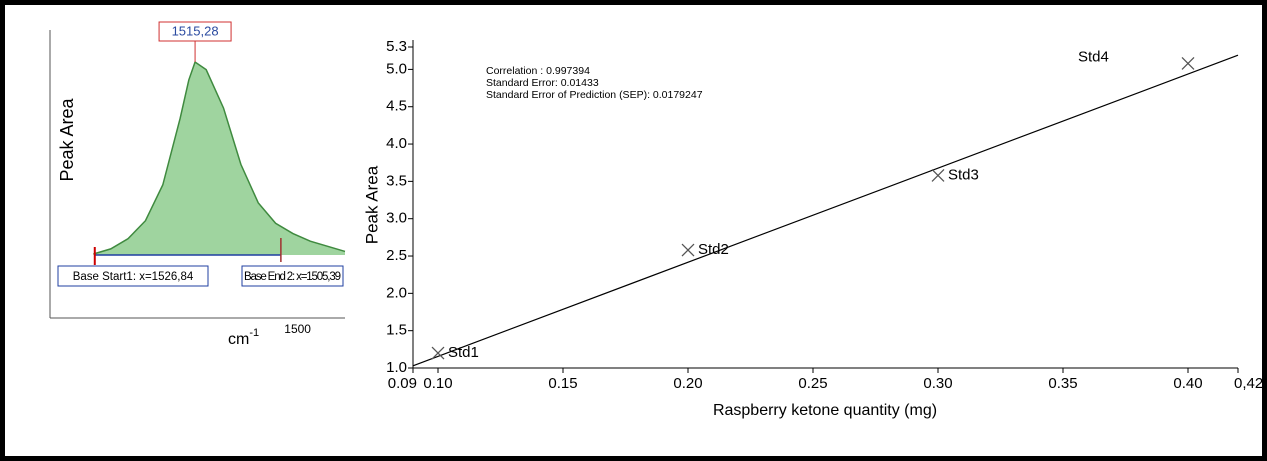 This screenshot has width=1267, height=461. What do you see at coordinates (542, 83) in the screenshot?
I see `annotation: Standard Error: 0.01433` at bounding box center [542, 83].